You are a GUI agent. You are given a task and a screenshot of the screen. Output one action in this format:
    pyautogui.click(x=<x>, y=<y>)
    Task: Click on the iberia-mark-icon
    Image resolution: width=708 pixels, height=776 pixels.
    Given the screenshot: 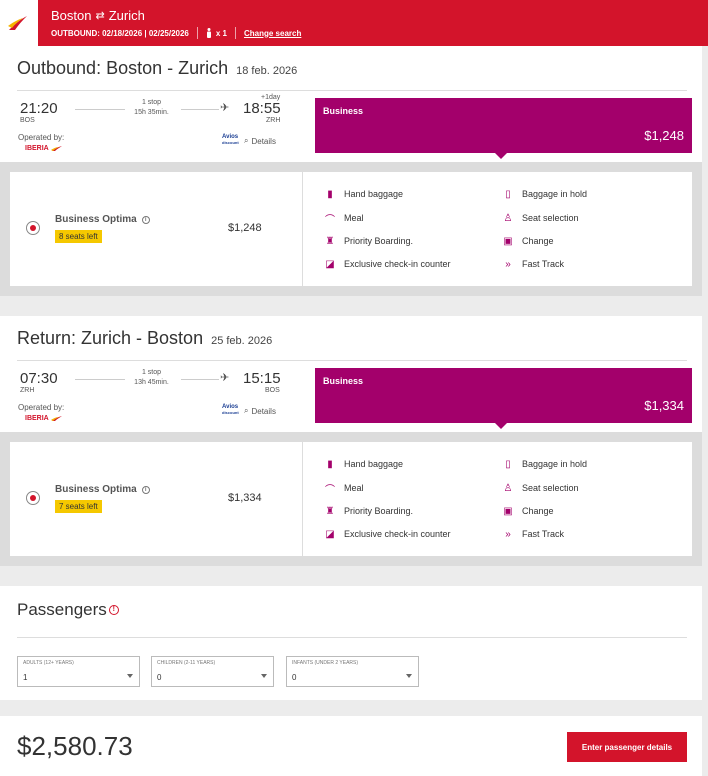 What is the action you would take?
    pyautogui.click(x=56, y=148)
    